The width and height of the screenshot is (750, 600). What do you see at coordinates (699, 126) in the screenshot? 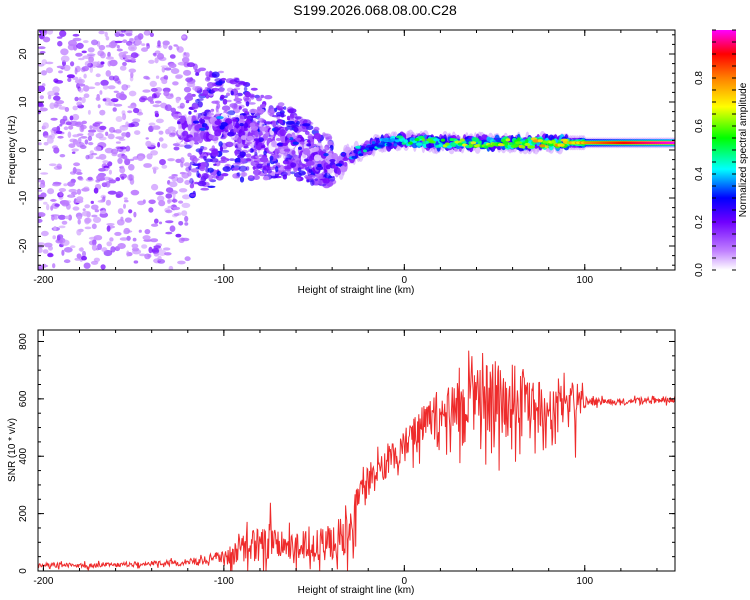
I see `colorbar-tick-label: 0.6` at bounding box center [699, 126].